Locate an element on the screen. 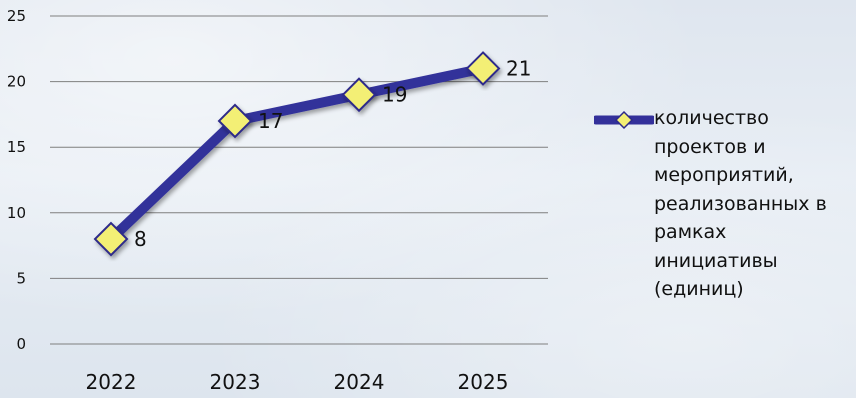  x-axis-category-labels: 2022 2023 2024 2025 is located at coordinates (297, 382).